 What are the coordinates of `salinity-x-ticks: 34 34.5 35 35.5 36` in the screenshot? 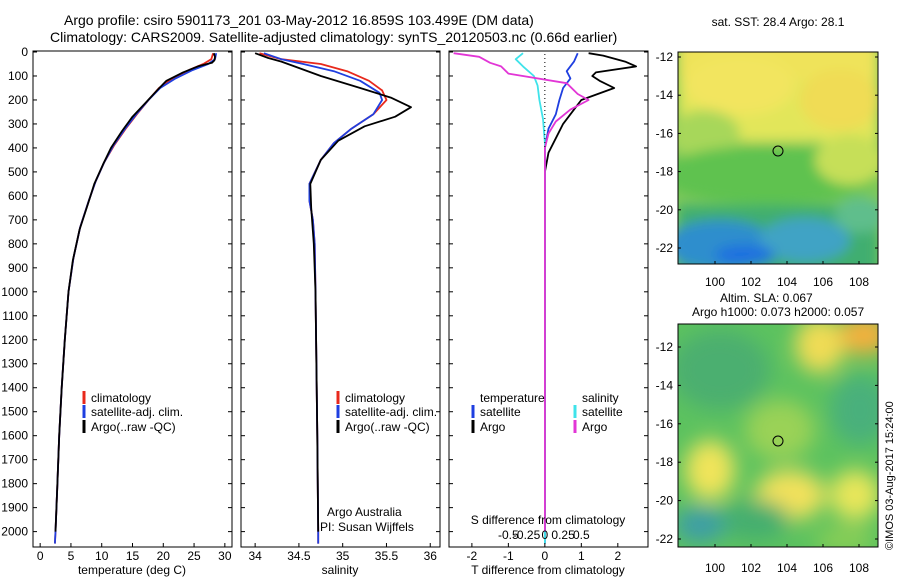 It's located at (342, 553).